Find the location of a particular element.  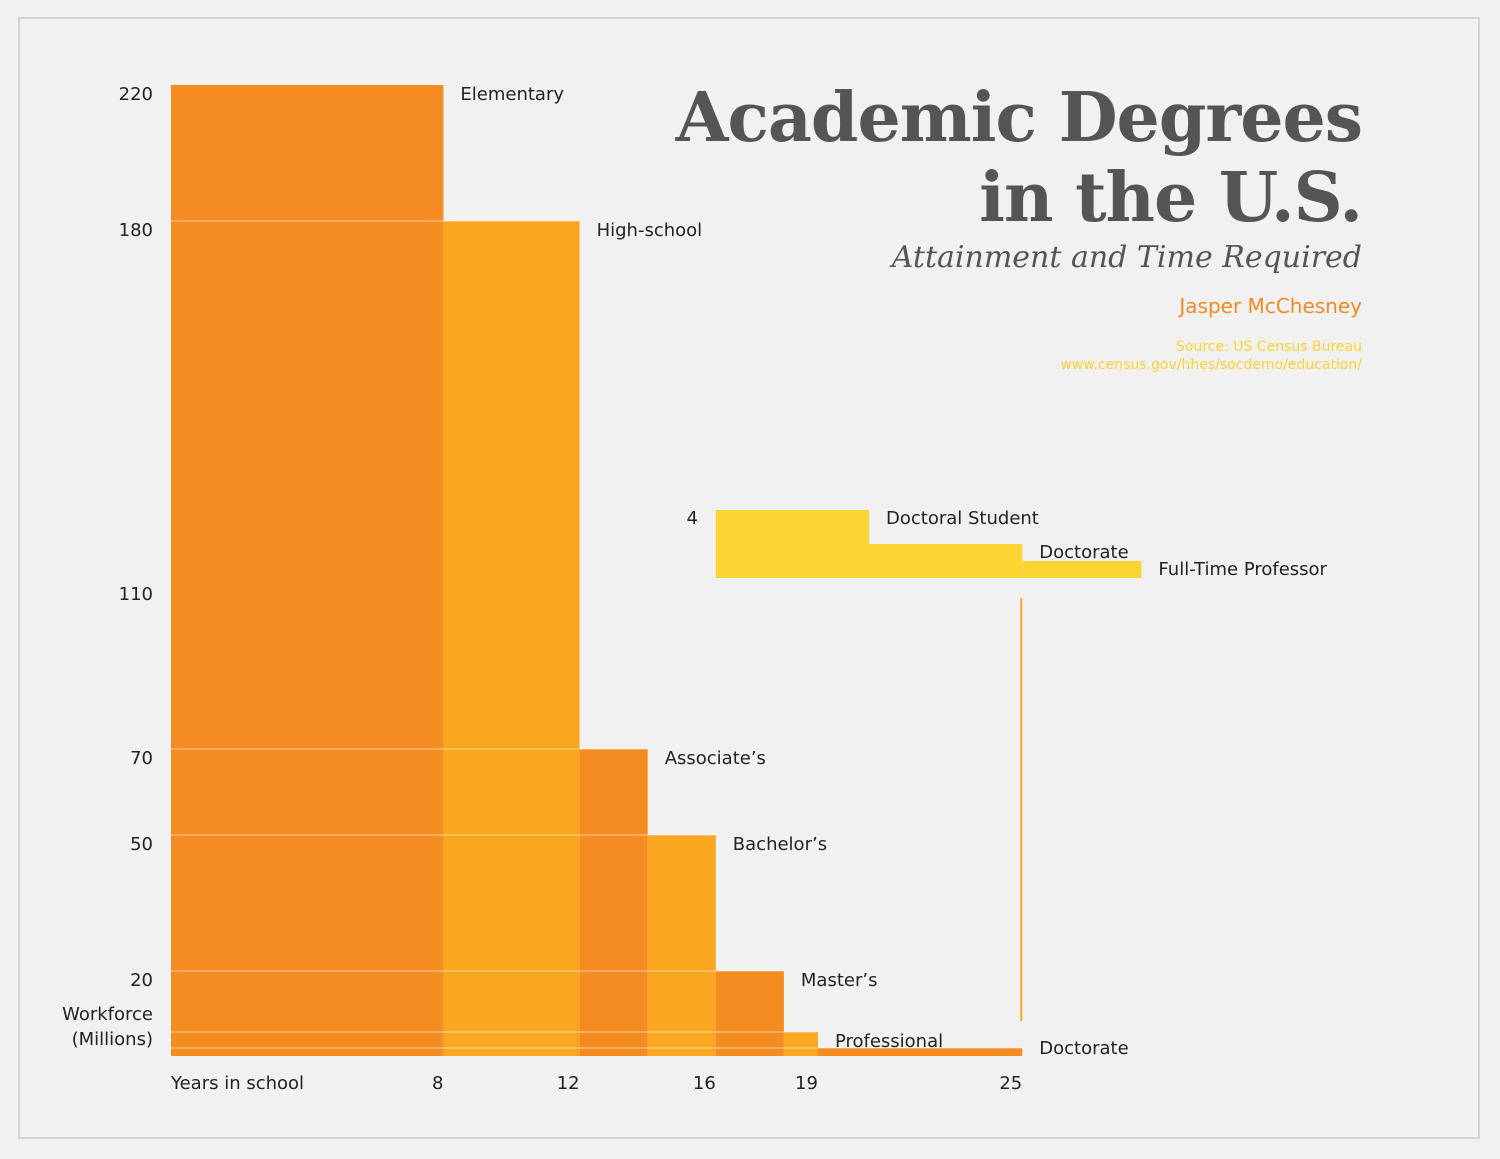

bar-high-school is located at coordinates (511, 638).